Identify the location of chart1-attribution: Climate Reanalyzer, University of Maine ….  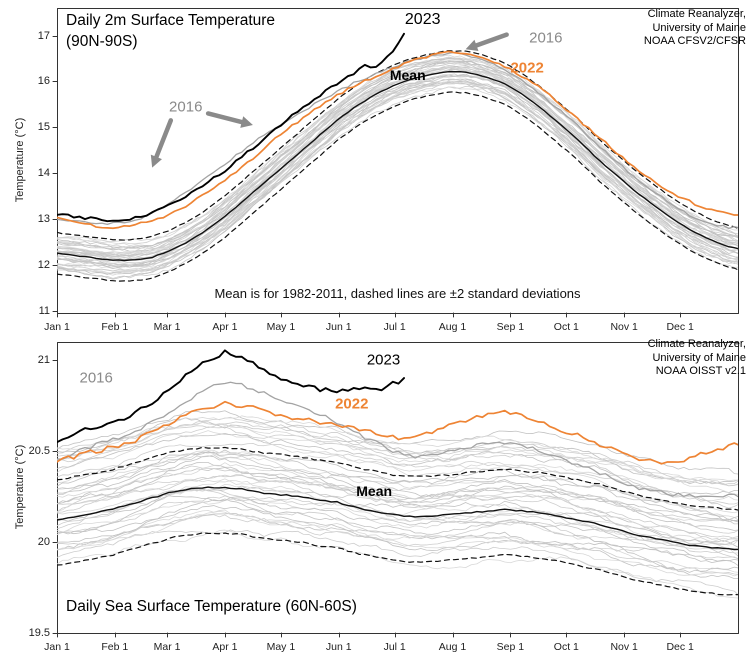
(695, 28).